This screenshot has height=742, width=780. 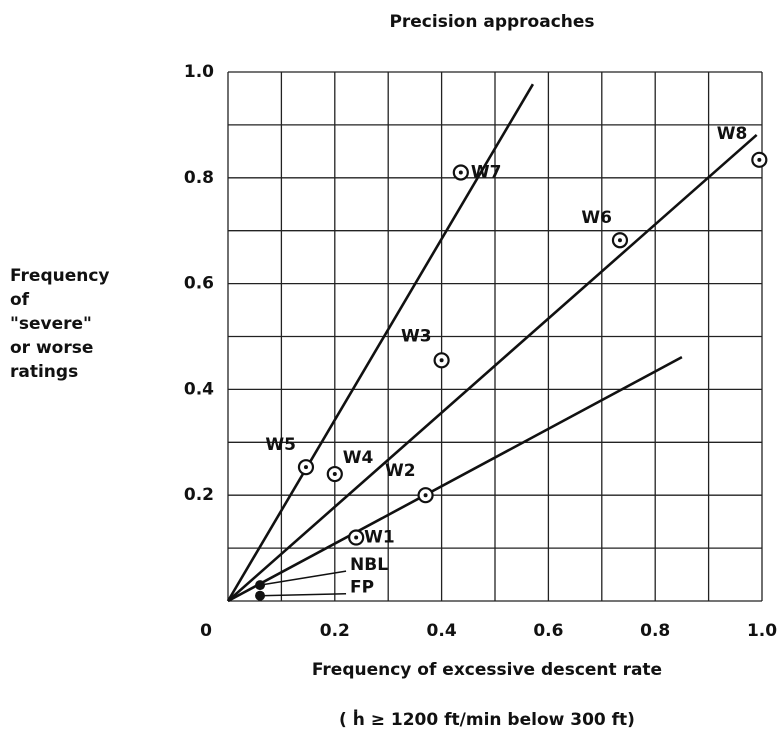 I want to click on point-label: W6, so click(x=596, y=218).